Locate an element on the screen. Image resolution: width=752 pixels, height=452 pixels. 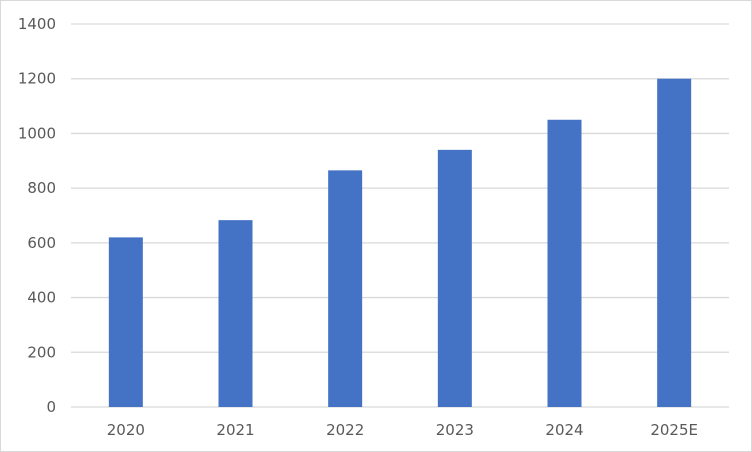
y-tick-label: 400 is located at coordinates (41, 298).